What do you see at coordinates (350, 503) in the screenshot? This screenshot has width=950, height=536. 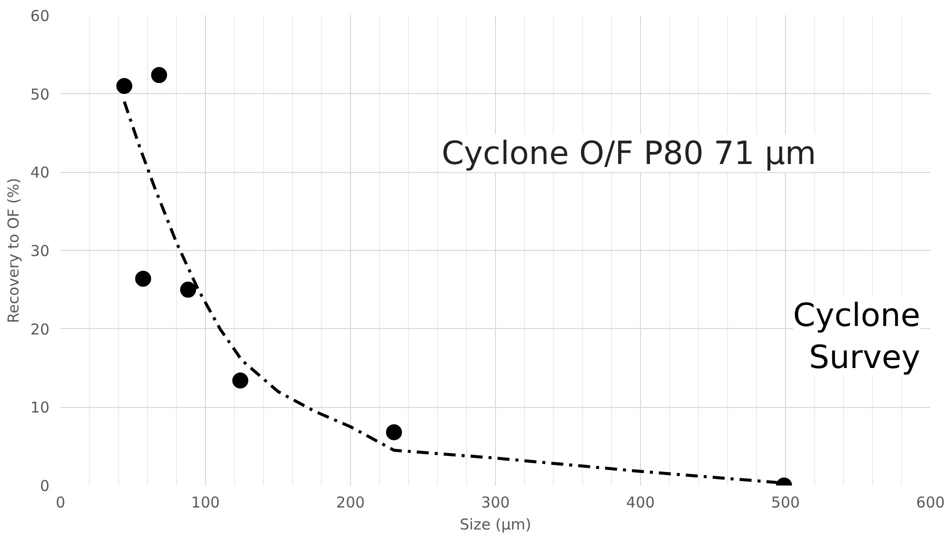 I see `x-tick-label: 200` at bounding box center [350, 503].